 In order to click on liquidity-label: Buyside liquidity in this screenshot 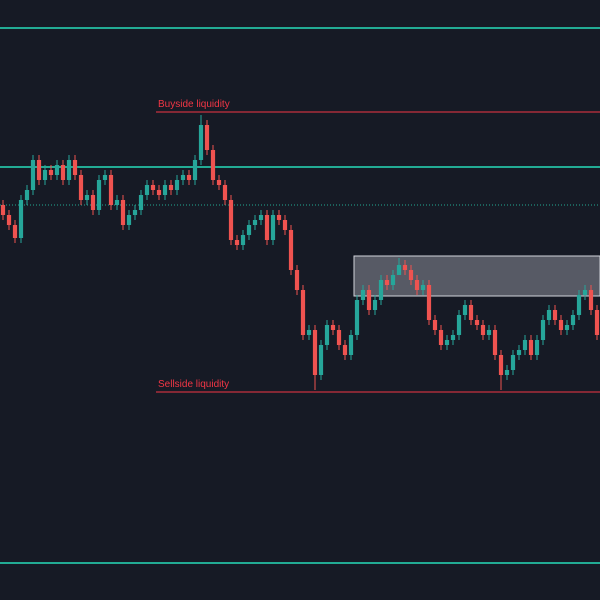, I will do `click(194, 104)`.